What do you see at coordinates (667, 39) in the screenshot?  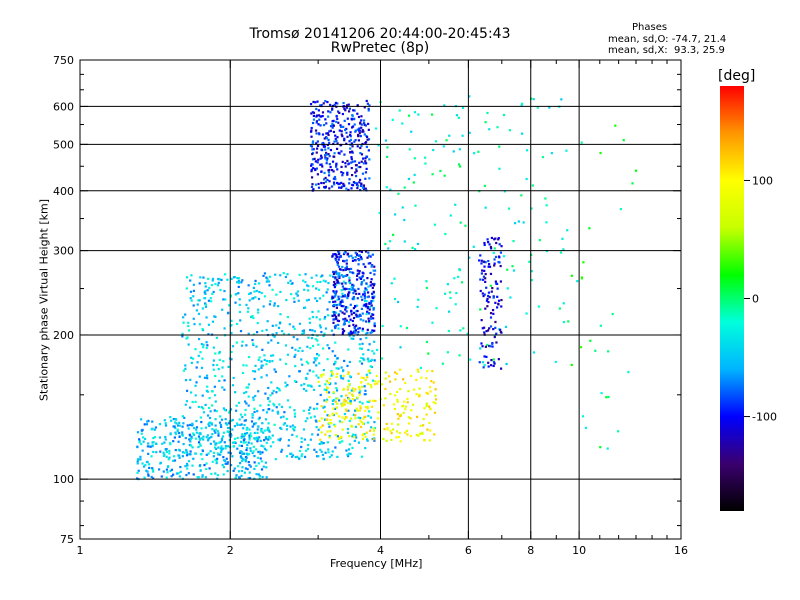 I see `stats-o-mode: mean, sd,O: -74.7, 21.4` at bounding box center [667, 39].